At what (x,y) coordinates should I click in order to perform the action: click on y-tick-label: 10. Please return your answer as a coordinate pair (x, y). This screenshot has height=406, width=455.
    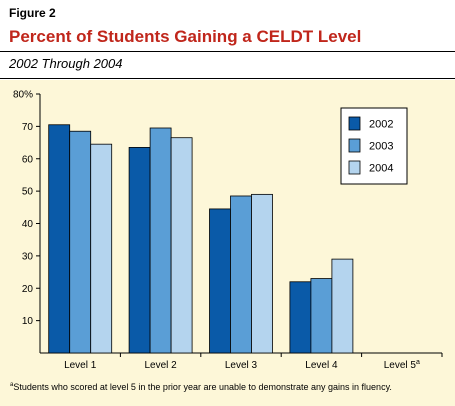
    Looking at the image, I should click on (28, 321).